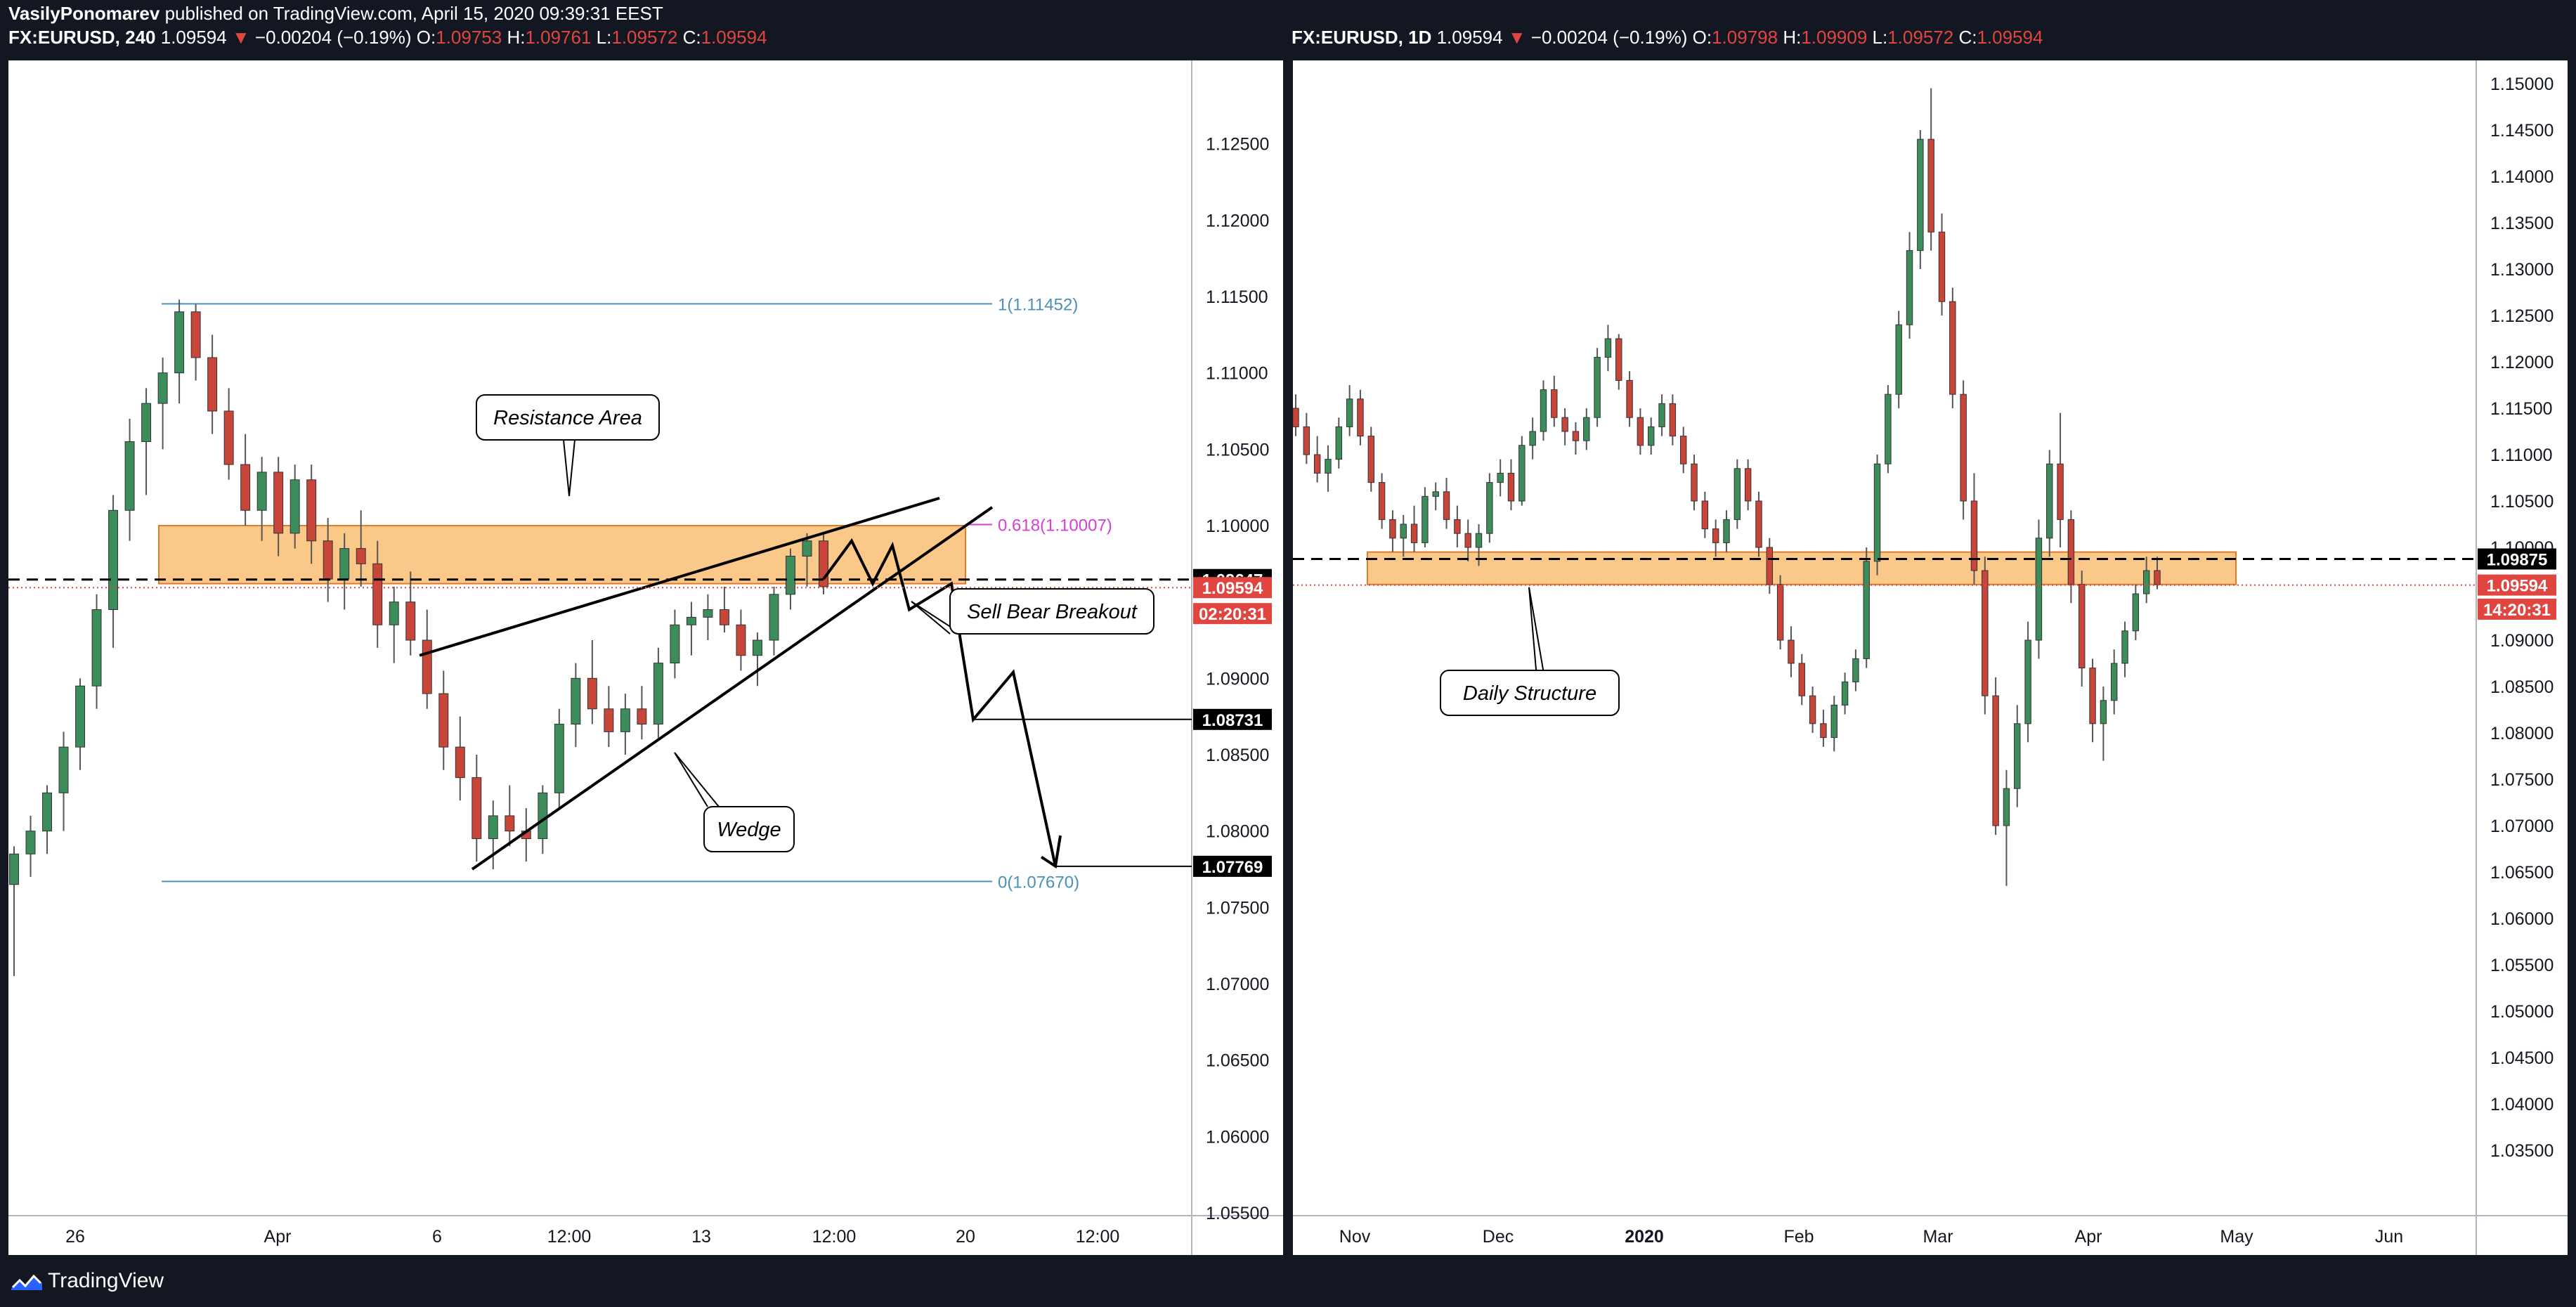  I want to click on sell-bear-breakout-callout-label: Sell Bear Breakout, so click(1052, 612).